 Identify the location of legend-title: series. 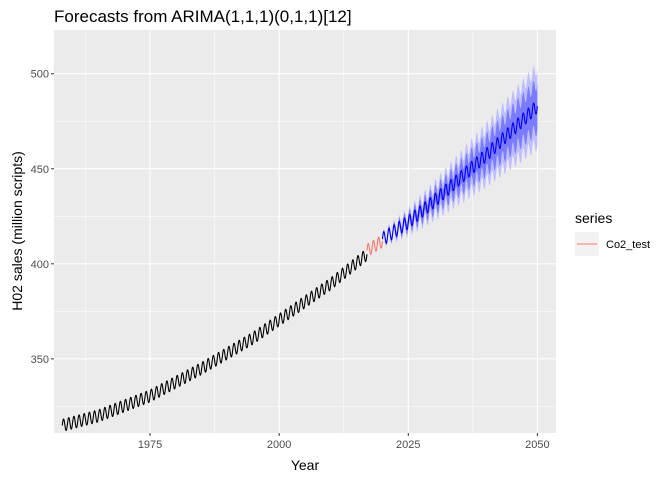
(593, 218).